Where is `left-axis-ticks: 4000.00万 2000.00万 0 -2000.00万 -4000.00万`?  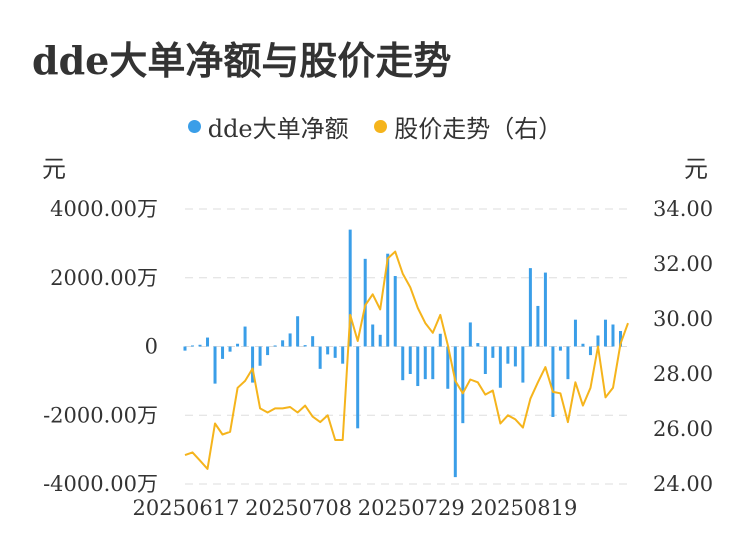
left-axis-ticks: 4000.00万 2000.00万 0 -2000.00万 -4000.00万 is located at coordinates (100, 346).